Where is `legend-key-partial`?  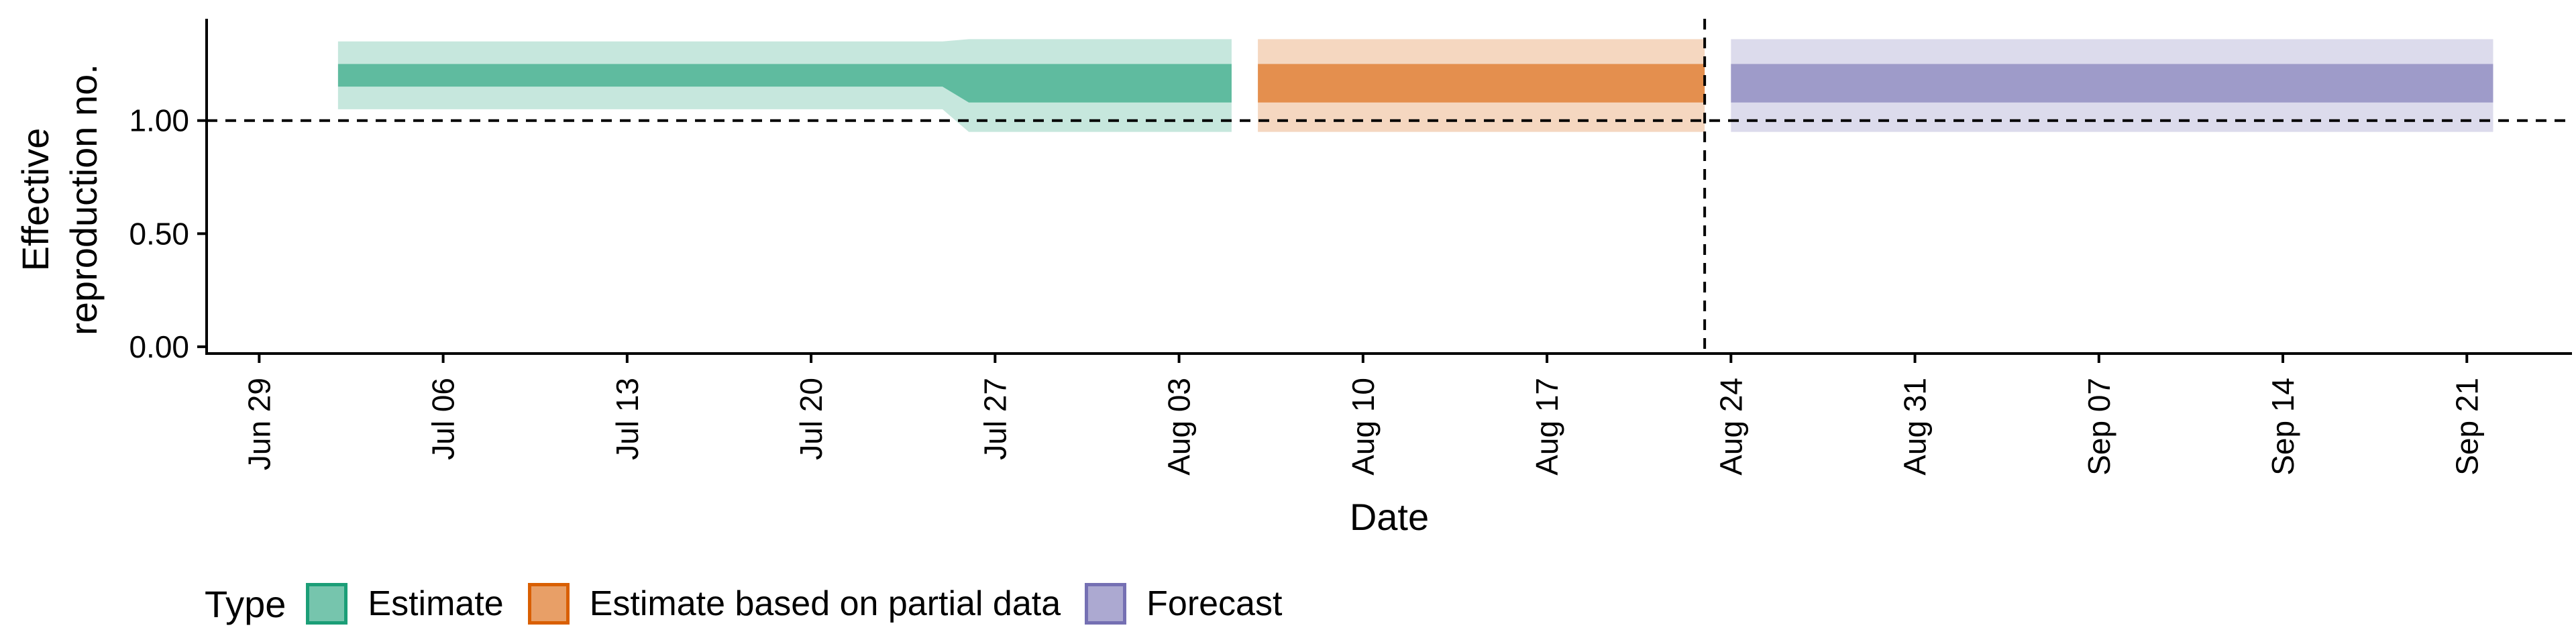 legend-key-partial is located at coordinates (548, 604).